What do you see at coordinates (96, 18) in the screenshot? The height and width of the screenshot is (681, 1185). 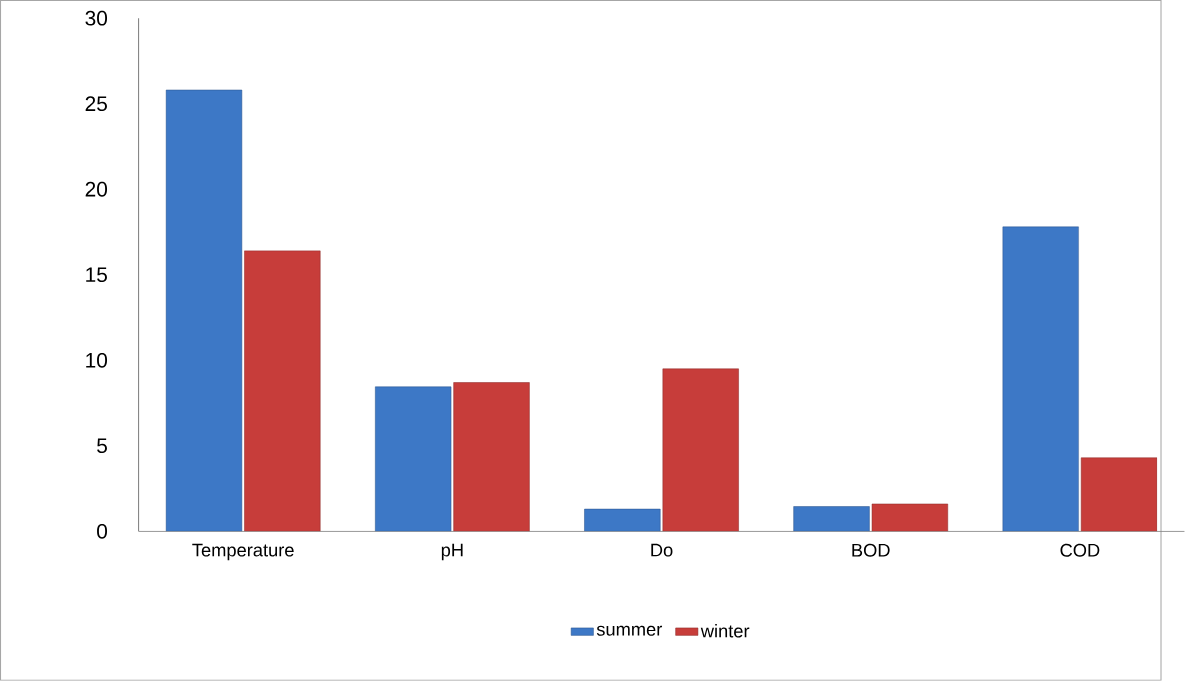 I see `y-tick-label: 30` at bounding box center [96, 18].